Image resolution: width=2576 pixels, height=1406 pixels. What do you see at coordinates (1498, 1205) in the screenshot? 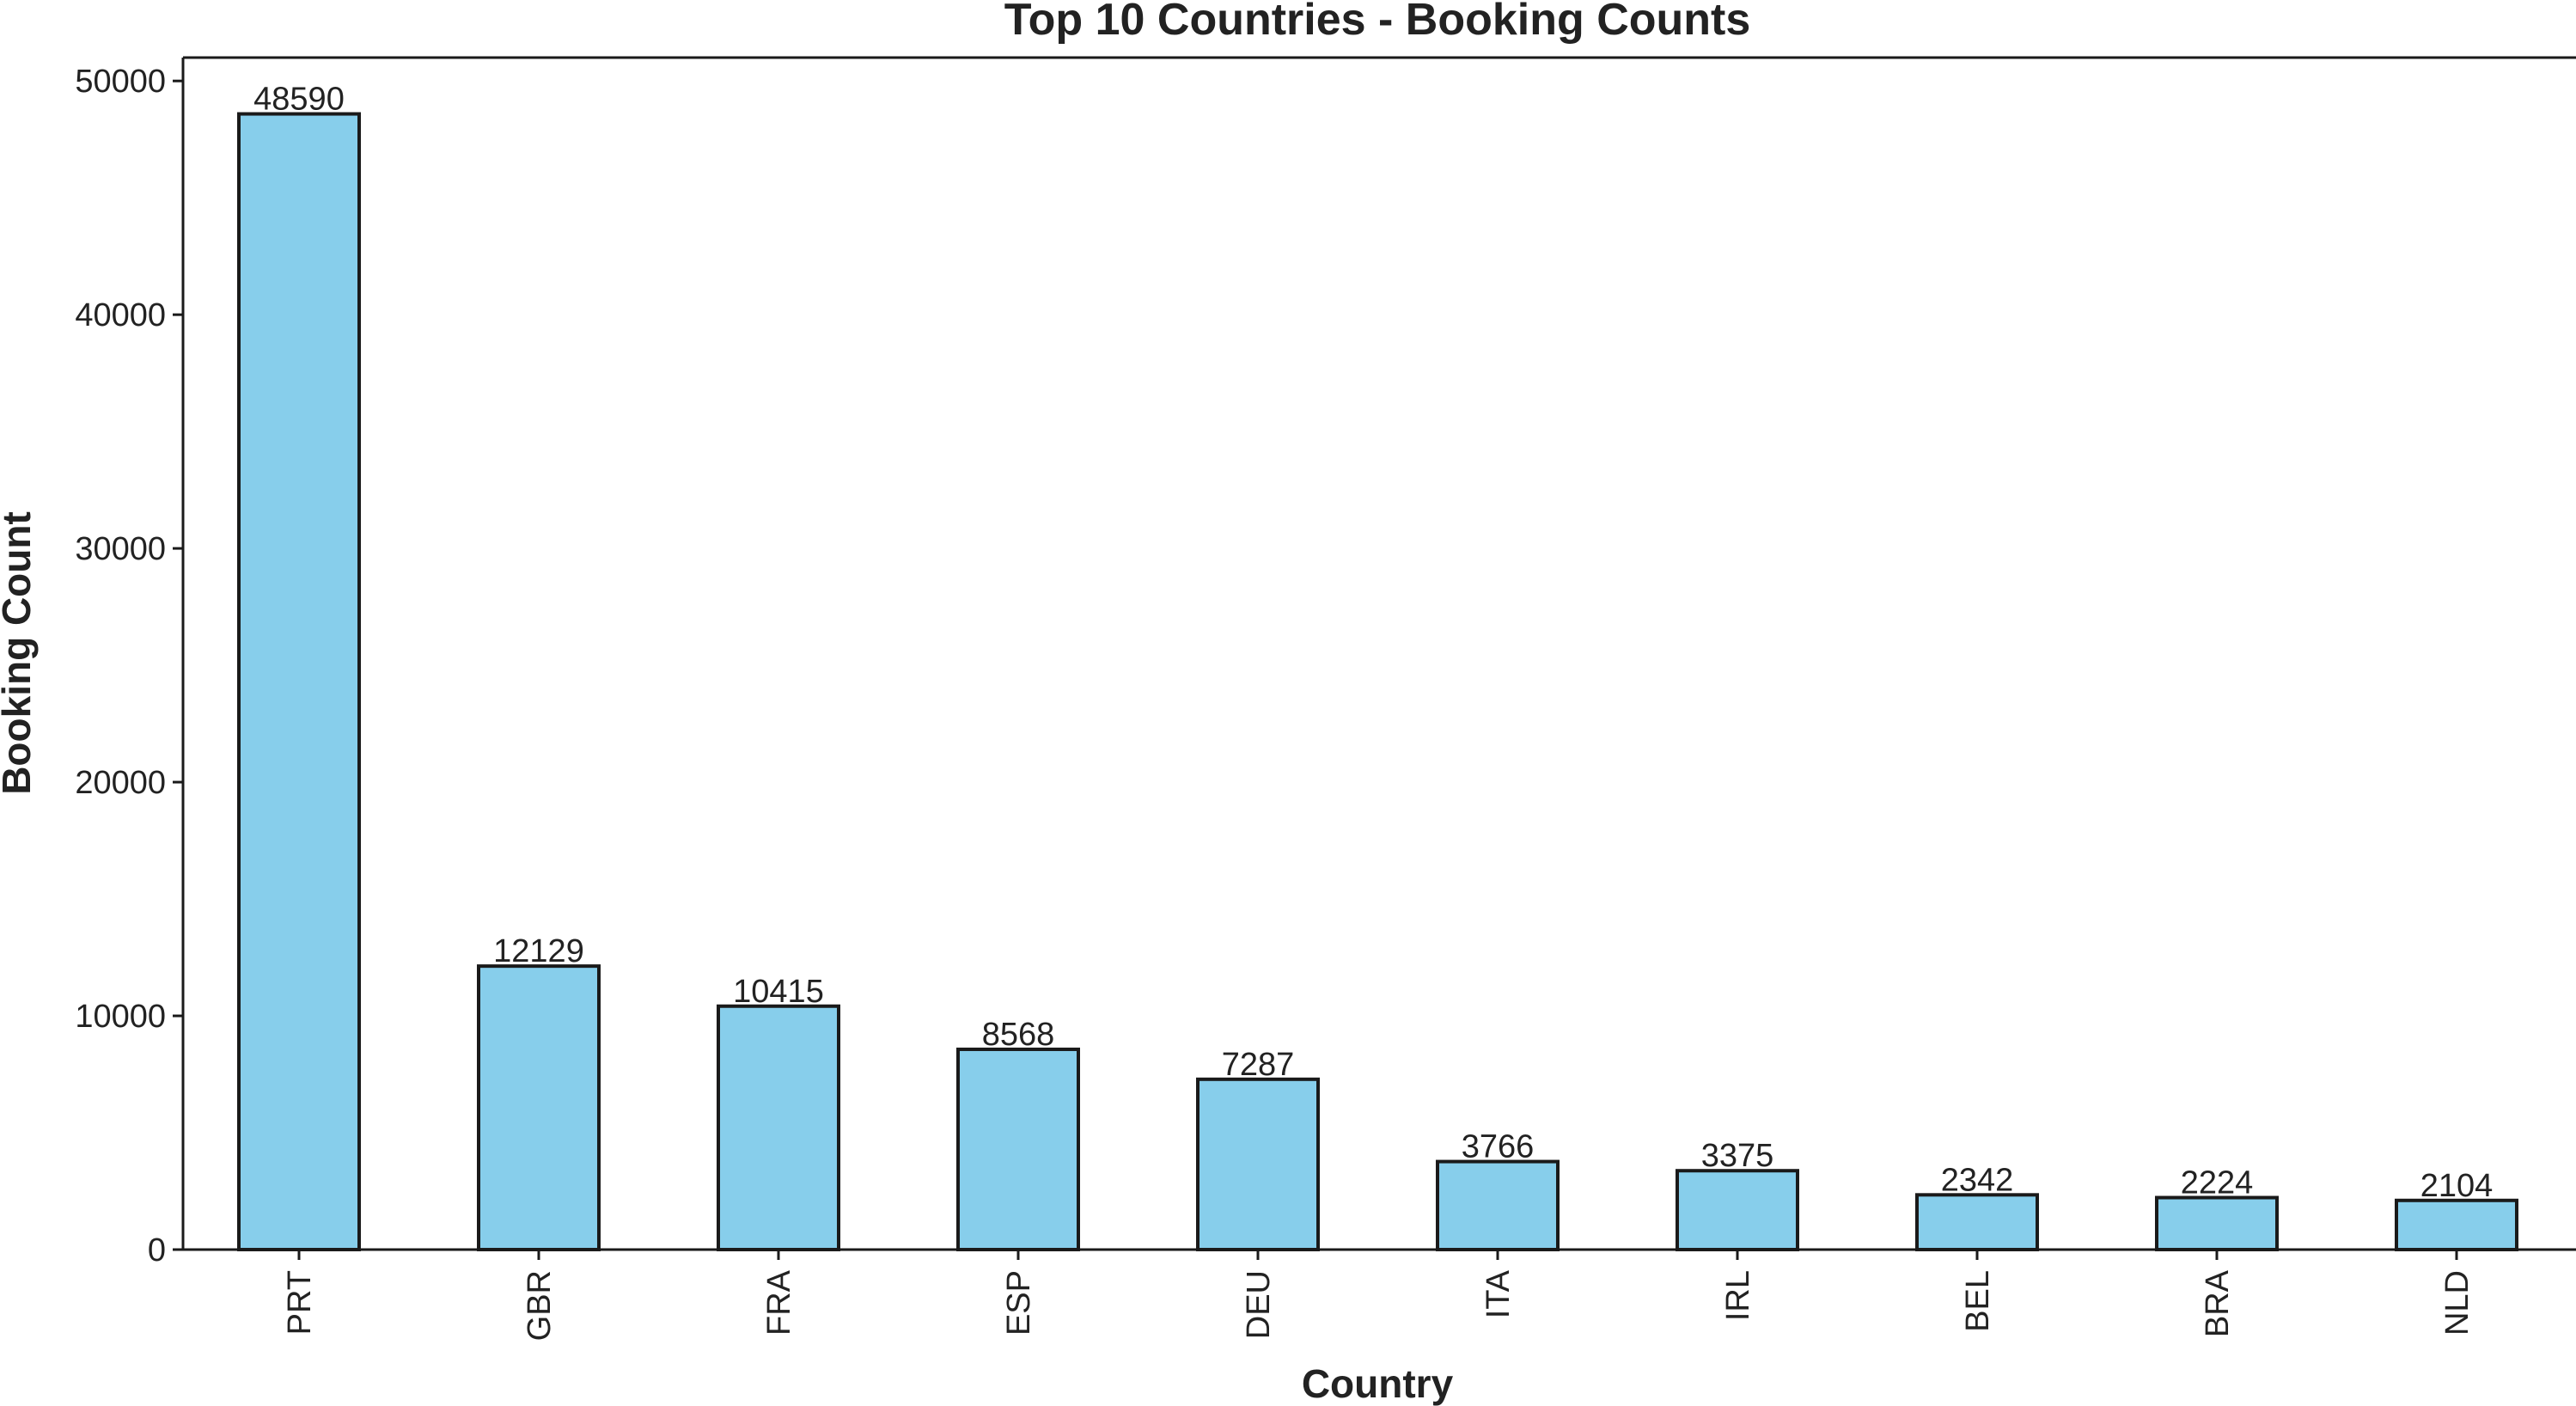
I see `bar-ita` at bounding box center [1498, 1205].